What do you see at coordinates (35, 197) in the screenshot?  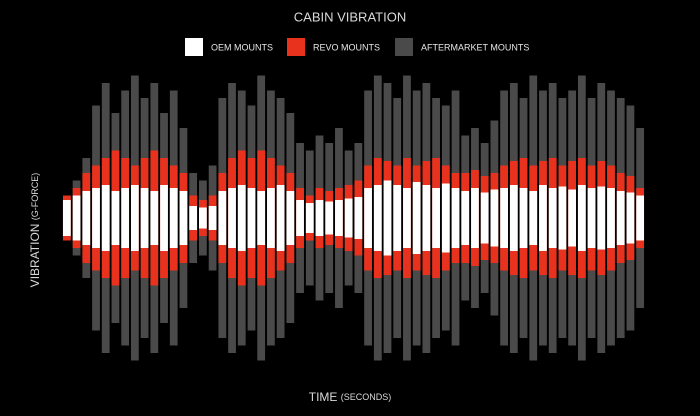 I see `y-unit: (G-FORCE)` at bounding box center [35, 197].